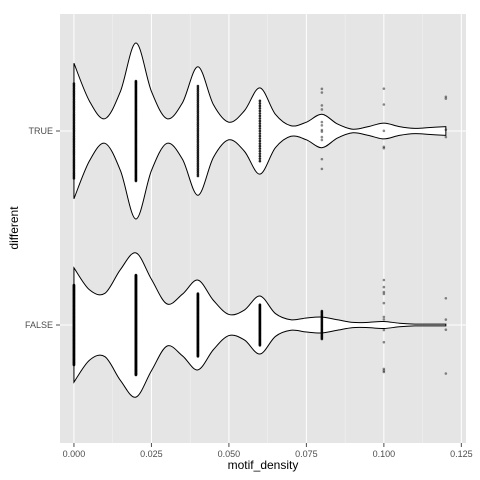 The width and height of the screenshot is (480, 480). Describe the element at coordinates (268, 451) in the screenshot. I see `x-axis: 0.000 0.025 0.050 0.075 0.100 0.125` at that location.